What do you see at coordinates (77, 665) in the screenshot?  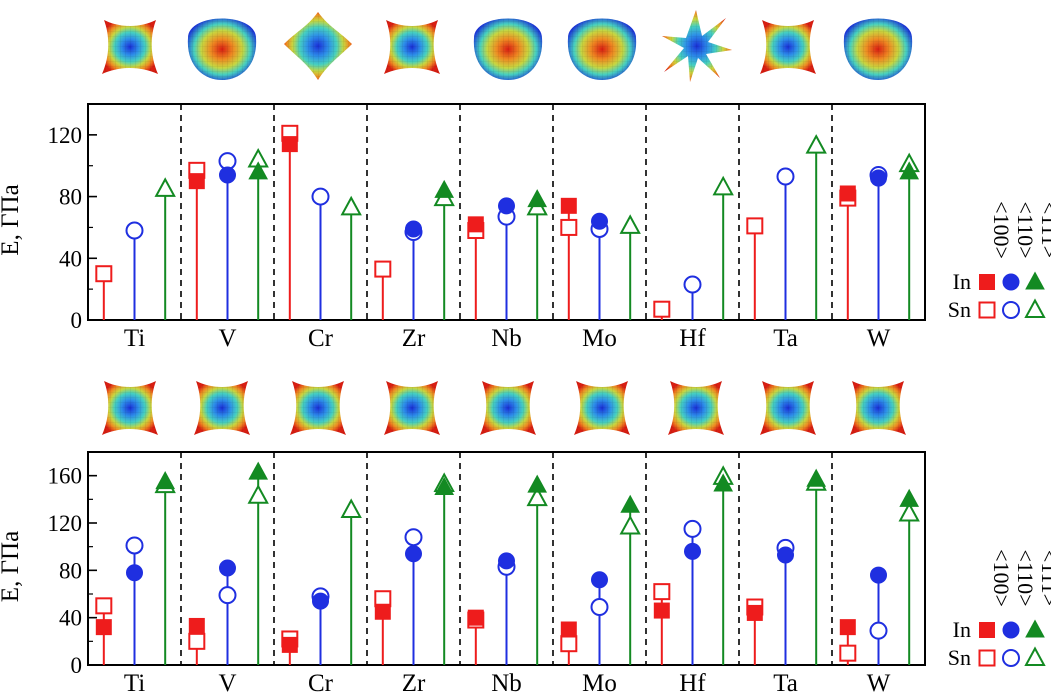 I see `y-tick-label: 0` at bounding box center [77, 665].